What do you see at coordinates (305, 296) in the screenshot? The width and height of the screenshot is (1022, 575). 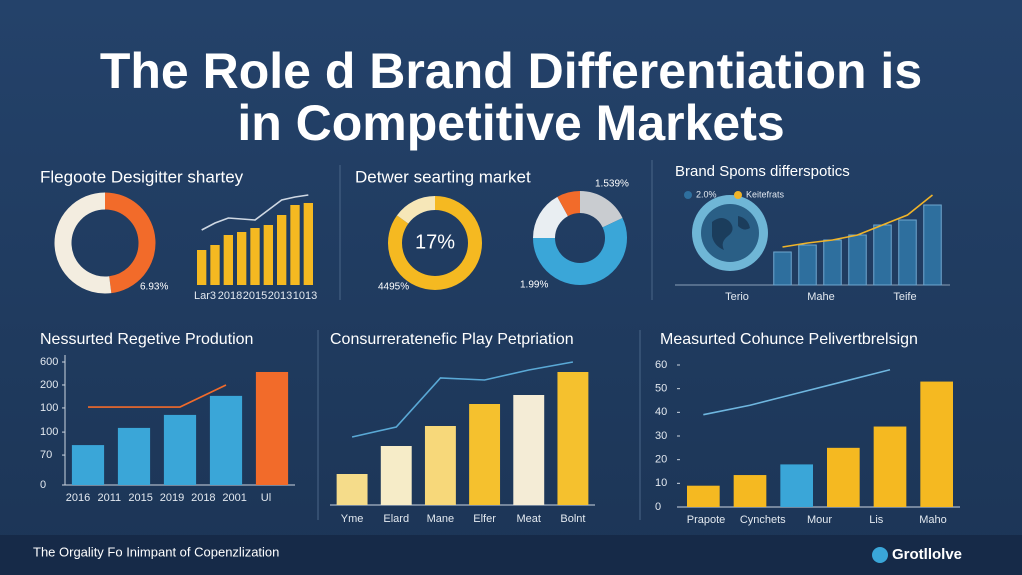 I see `x-label: 1013` at bounding box center [305, 296].